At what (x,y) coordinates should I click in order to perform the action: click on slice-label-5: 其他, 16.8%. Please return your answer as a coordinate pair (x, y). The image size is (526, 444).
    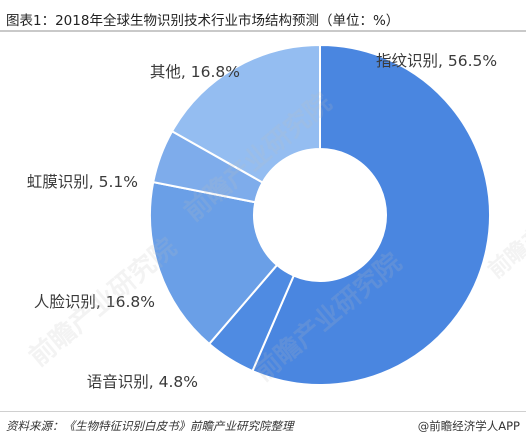
    Looking at the image, I should click on (195, 72).